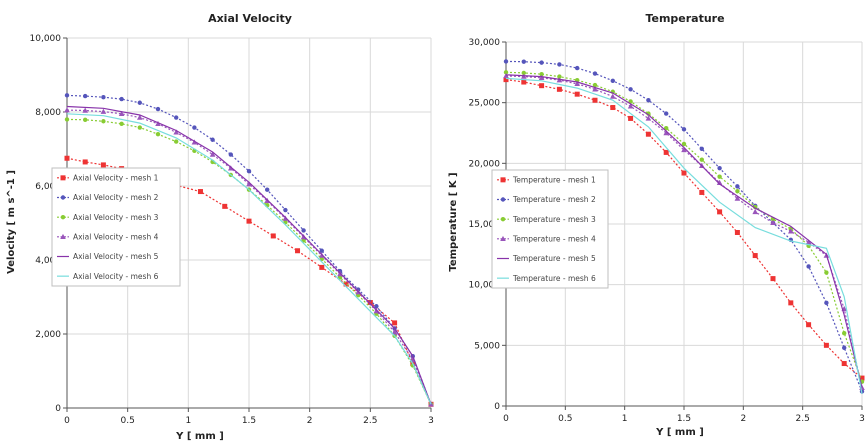  I want to click on x-axis-label: Y [ mm ], so click(679, 432).